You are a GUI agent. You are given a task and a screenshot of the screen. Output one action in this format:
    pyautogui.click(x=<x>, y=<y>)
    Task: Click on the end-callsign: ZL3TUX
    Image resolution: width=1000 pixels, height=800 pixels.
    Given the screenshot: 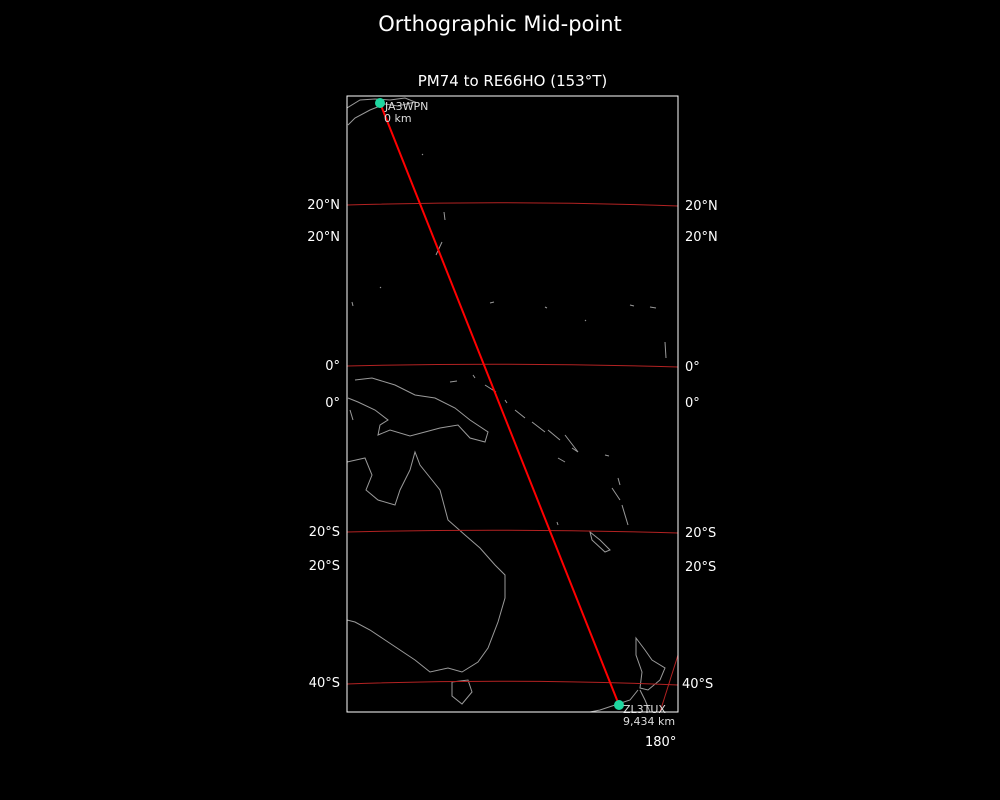 What is the action you would take?
    pyautogui.click(x=644, y=709)
    